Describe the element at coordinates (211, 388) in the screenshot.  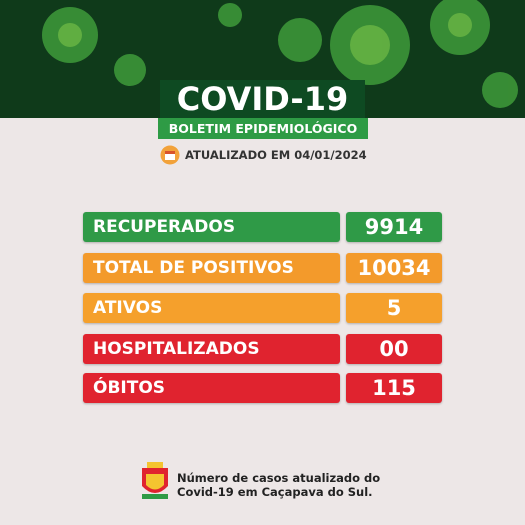
I see `stat-label: ÓBITOS` at that location.